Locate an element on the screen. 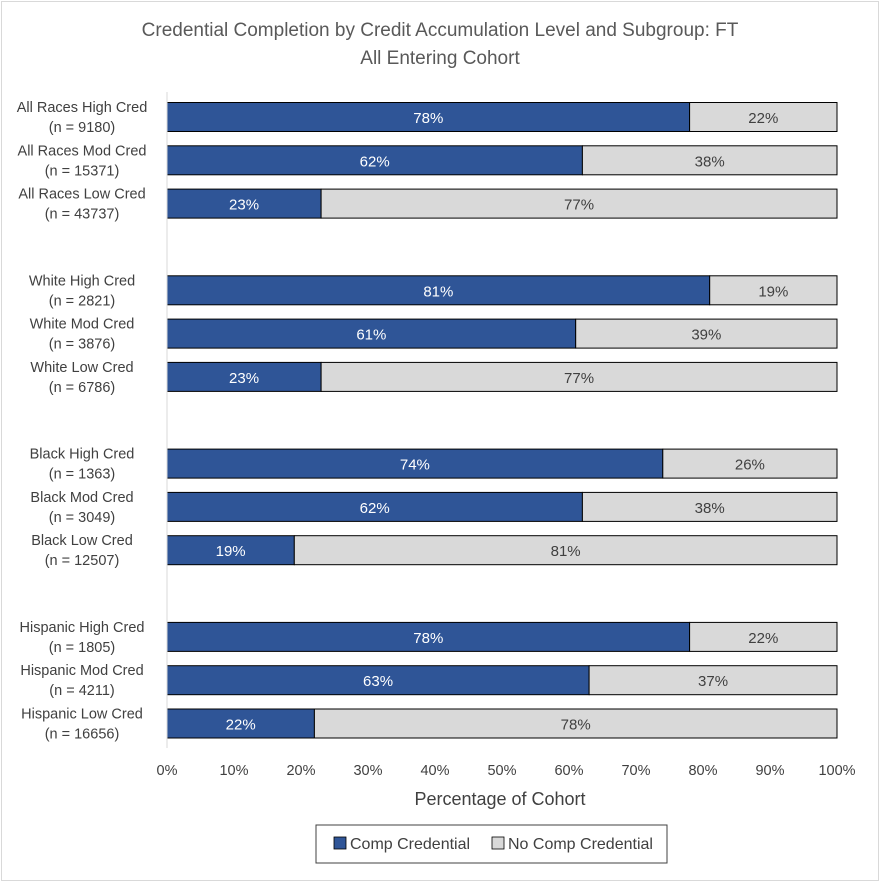 This screenshot has height=884, width=882. category-label: Black Low Cred is located at coordinates (82, 541).